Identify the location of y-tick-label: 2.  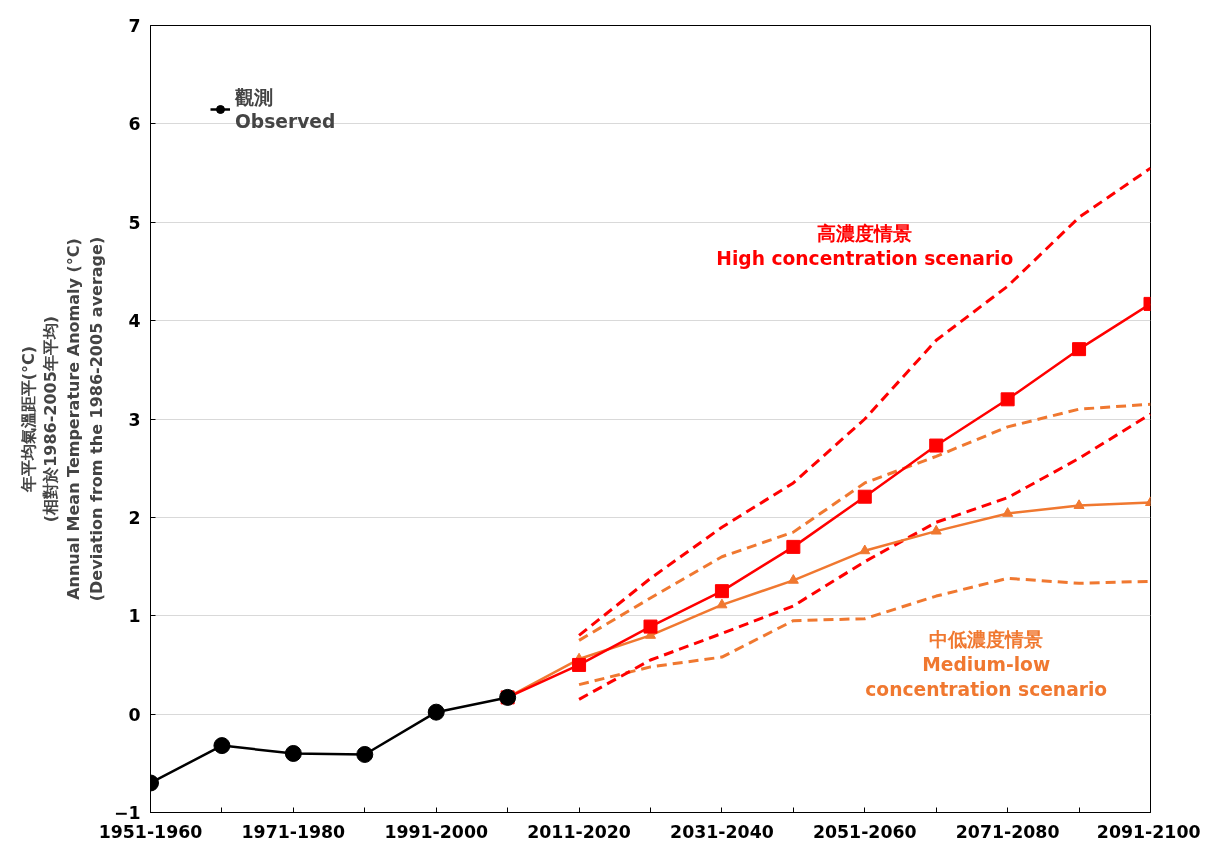
(134, 517).